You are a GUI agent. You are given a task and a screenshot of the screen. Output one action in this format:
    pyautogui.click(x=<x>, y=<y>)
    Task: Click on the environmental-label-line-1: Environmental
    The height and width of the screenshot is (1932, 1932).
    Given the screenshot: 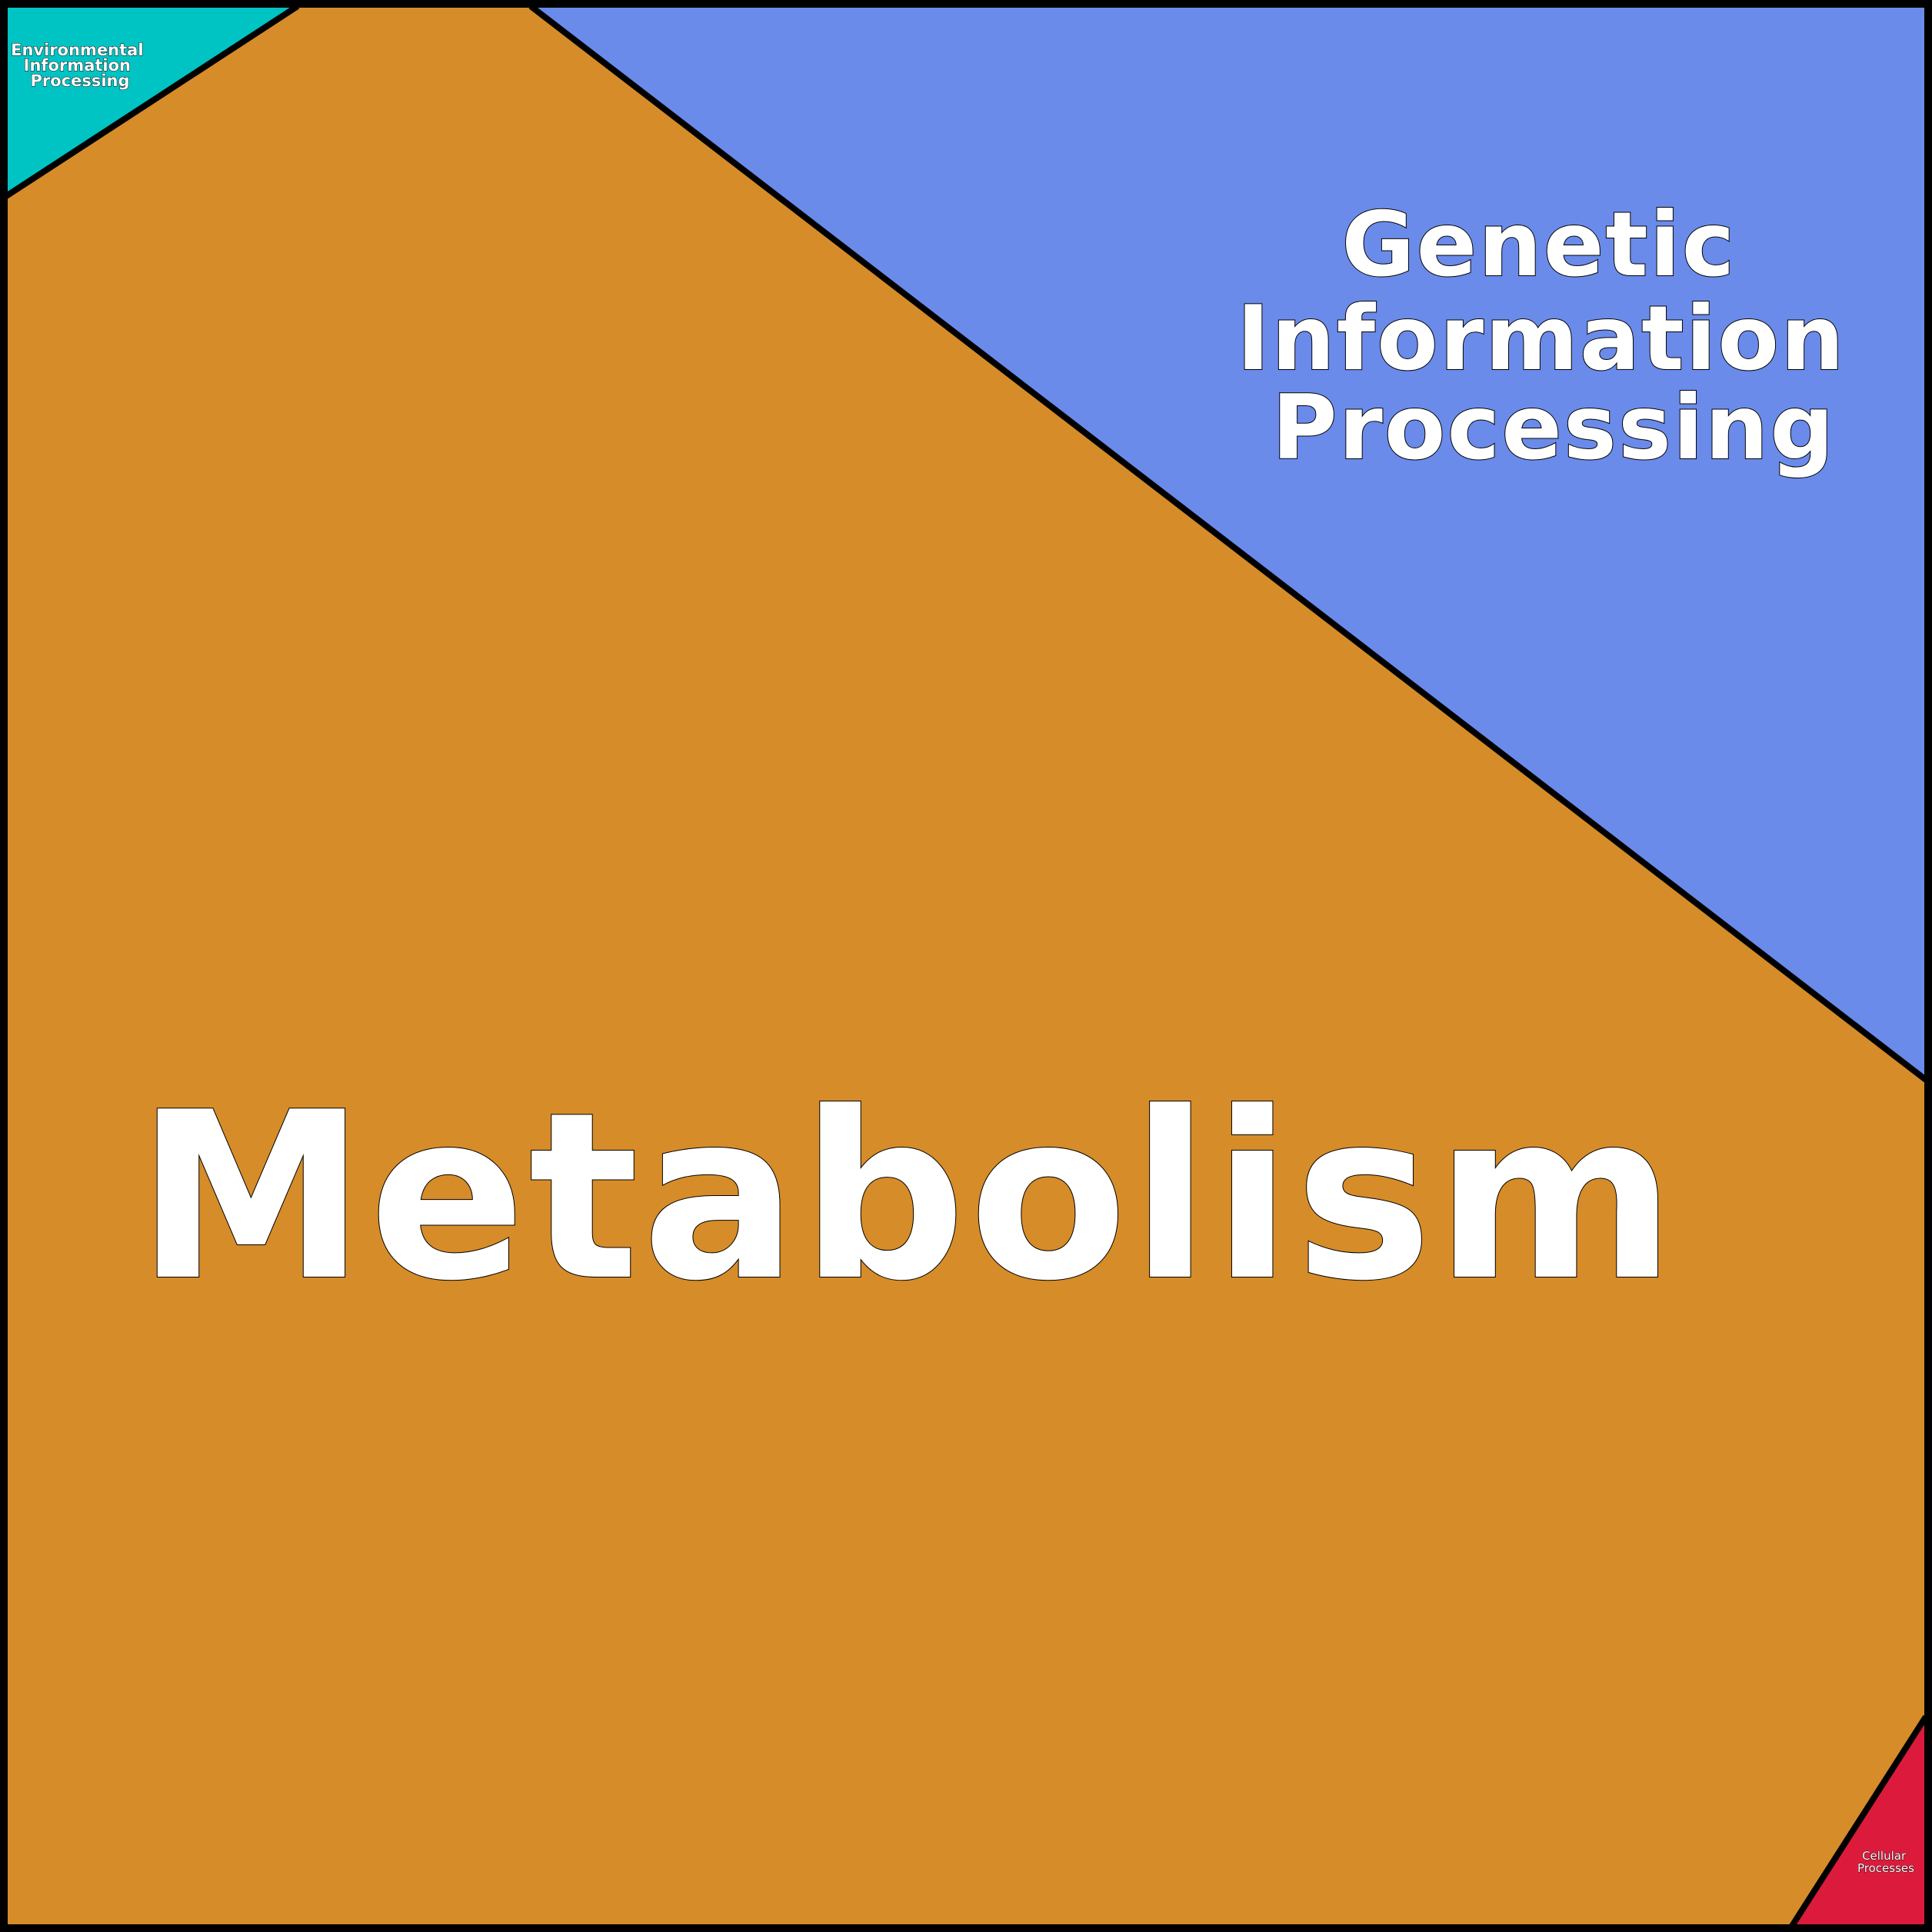 What is the action you would take?
    pyautogui.click(x=77, y=50)
    